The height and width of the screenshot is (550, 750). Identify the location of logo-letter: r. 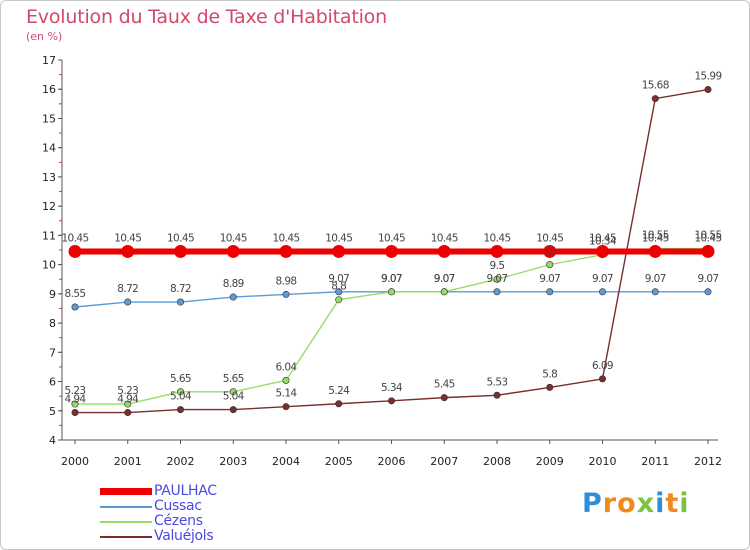
(610, 503).